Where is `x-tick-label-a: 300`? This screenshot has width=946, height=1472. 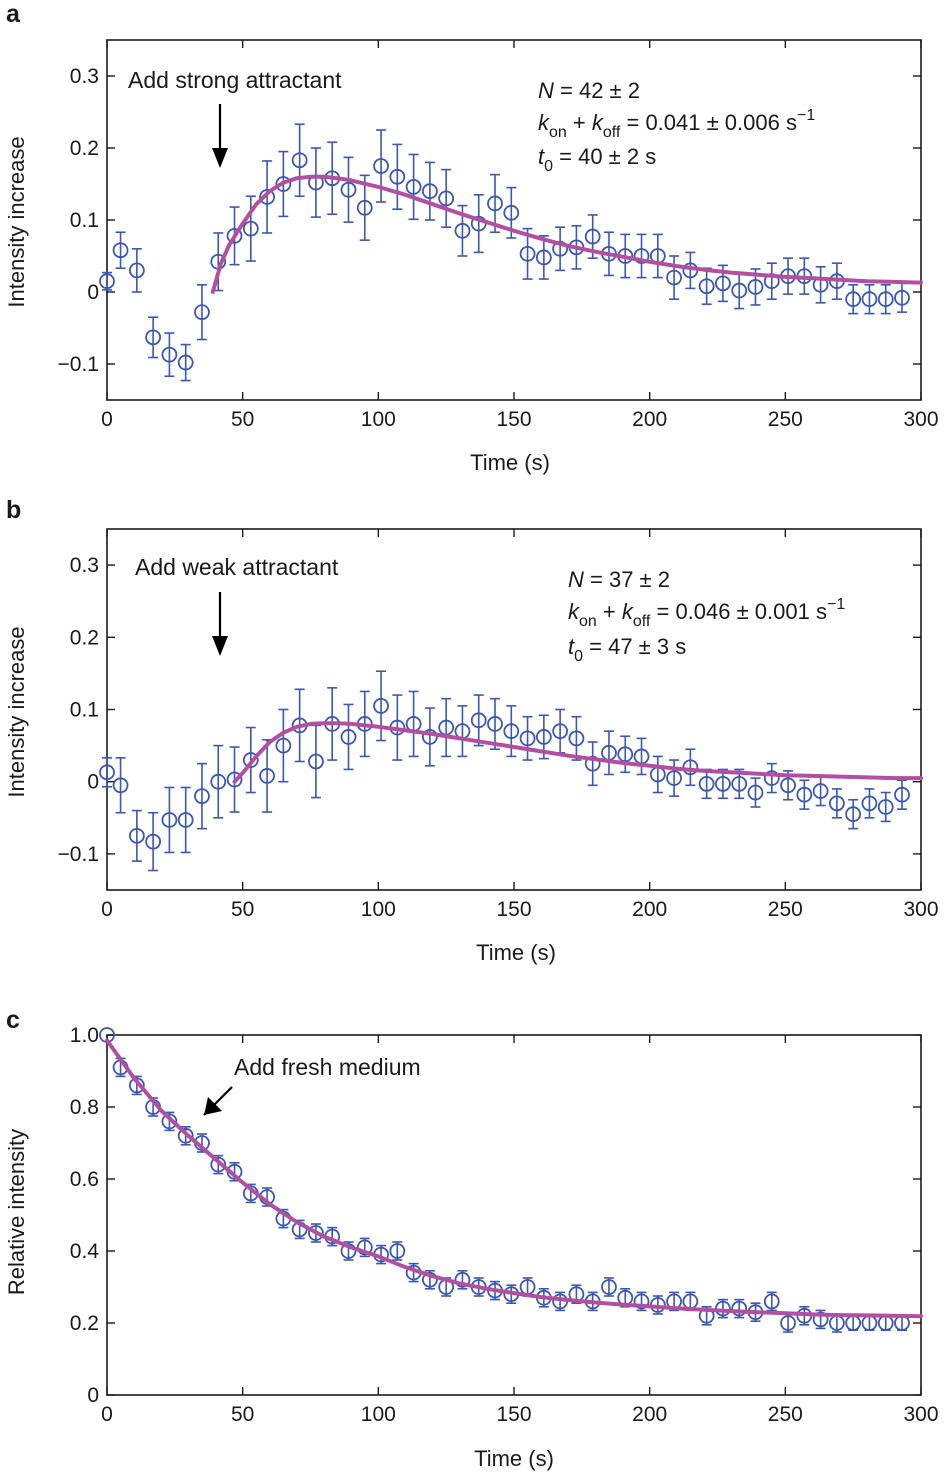 x-tick-label-a: 300 is located at coordinates (920, 419).